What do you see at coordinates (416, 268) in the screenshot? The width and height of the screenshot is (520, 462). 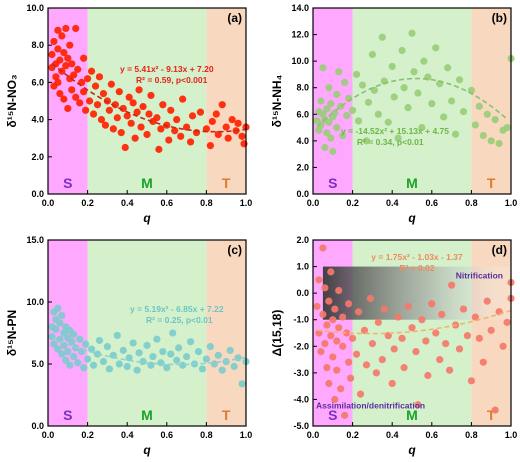 I see `fit-r2: R² = 0.02` at bounding box center [416, 268].